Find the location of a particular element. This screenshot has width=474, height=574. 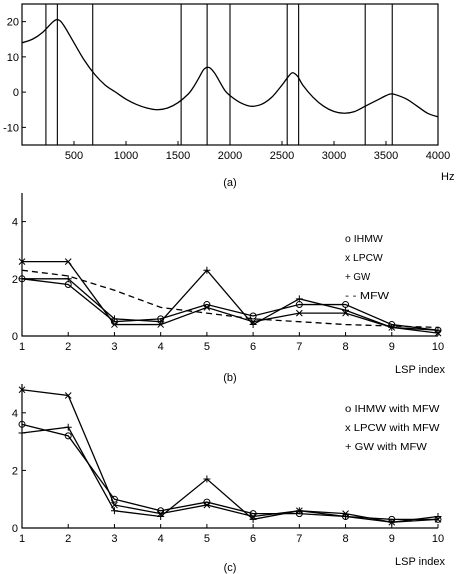

panel-c-y-ticks: 0 2 4 is located at coordinates (19, 471).